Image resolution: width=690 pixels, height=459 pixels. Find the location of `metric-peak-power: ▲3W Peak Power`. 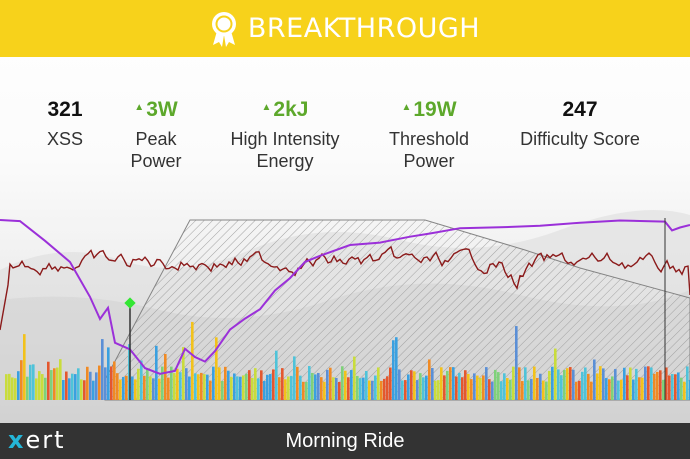

metric-peak-power: ▲3W Peak Power is located at coordinates (156, 134).